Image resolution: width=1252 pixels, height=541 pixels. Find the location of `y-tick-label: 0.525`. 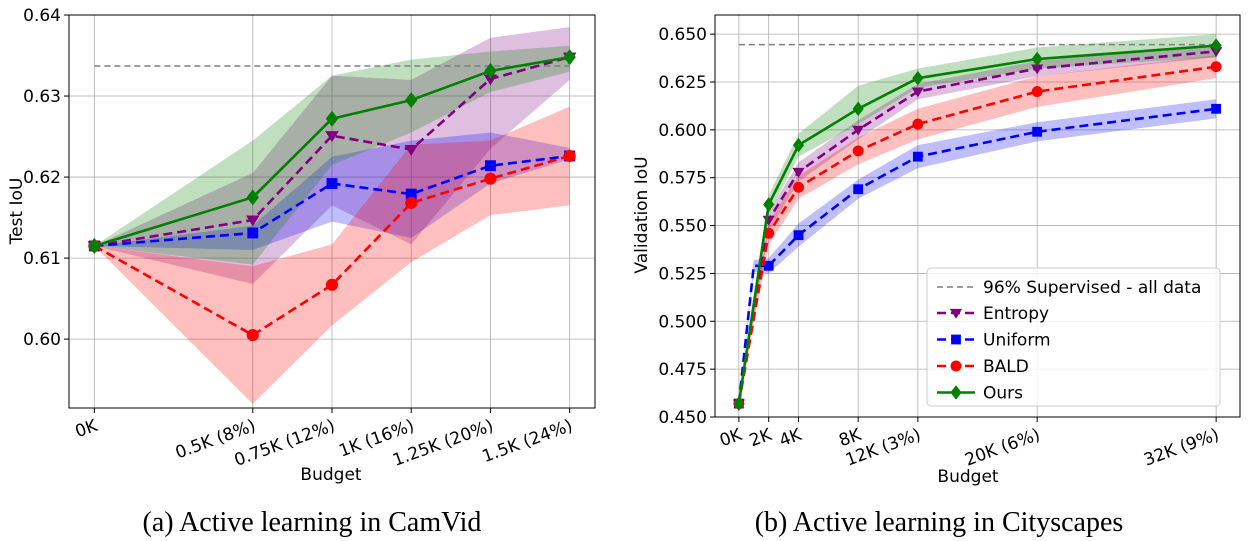

y-tick-label: 0.525 is located at coordinates (682, 274).